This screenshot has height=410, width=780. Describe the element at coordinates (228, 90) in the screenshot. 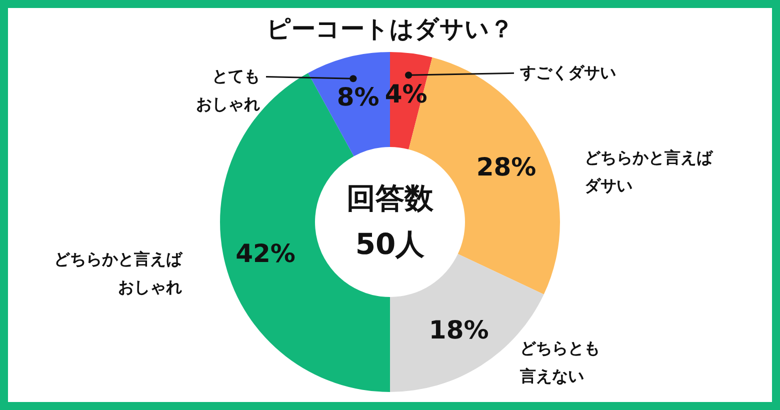

I see `slice-label: とてもおしゃれ` at that location.